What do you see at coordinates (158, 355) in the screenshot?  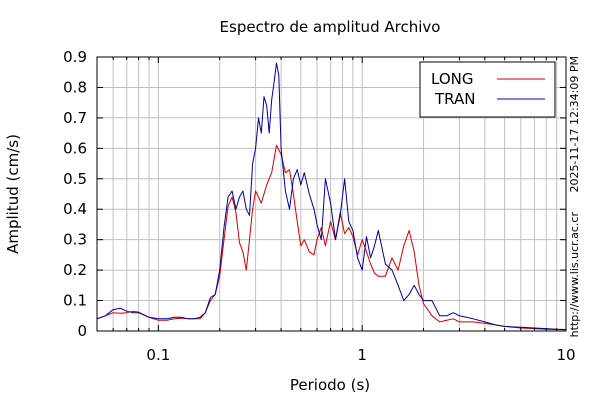 I see `x-tick-label: 0.1` at bounding box center [158, 355].